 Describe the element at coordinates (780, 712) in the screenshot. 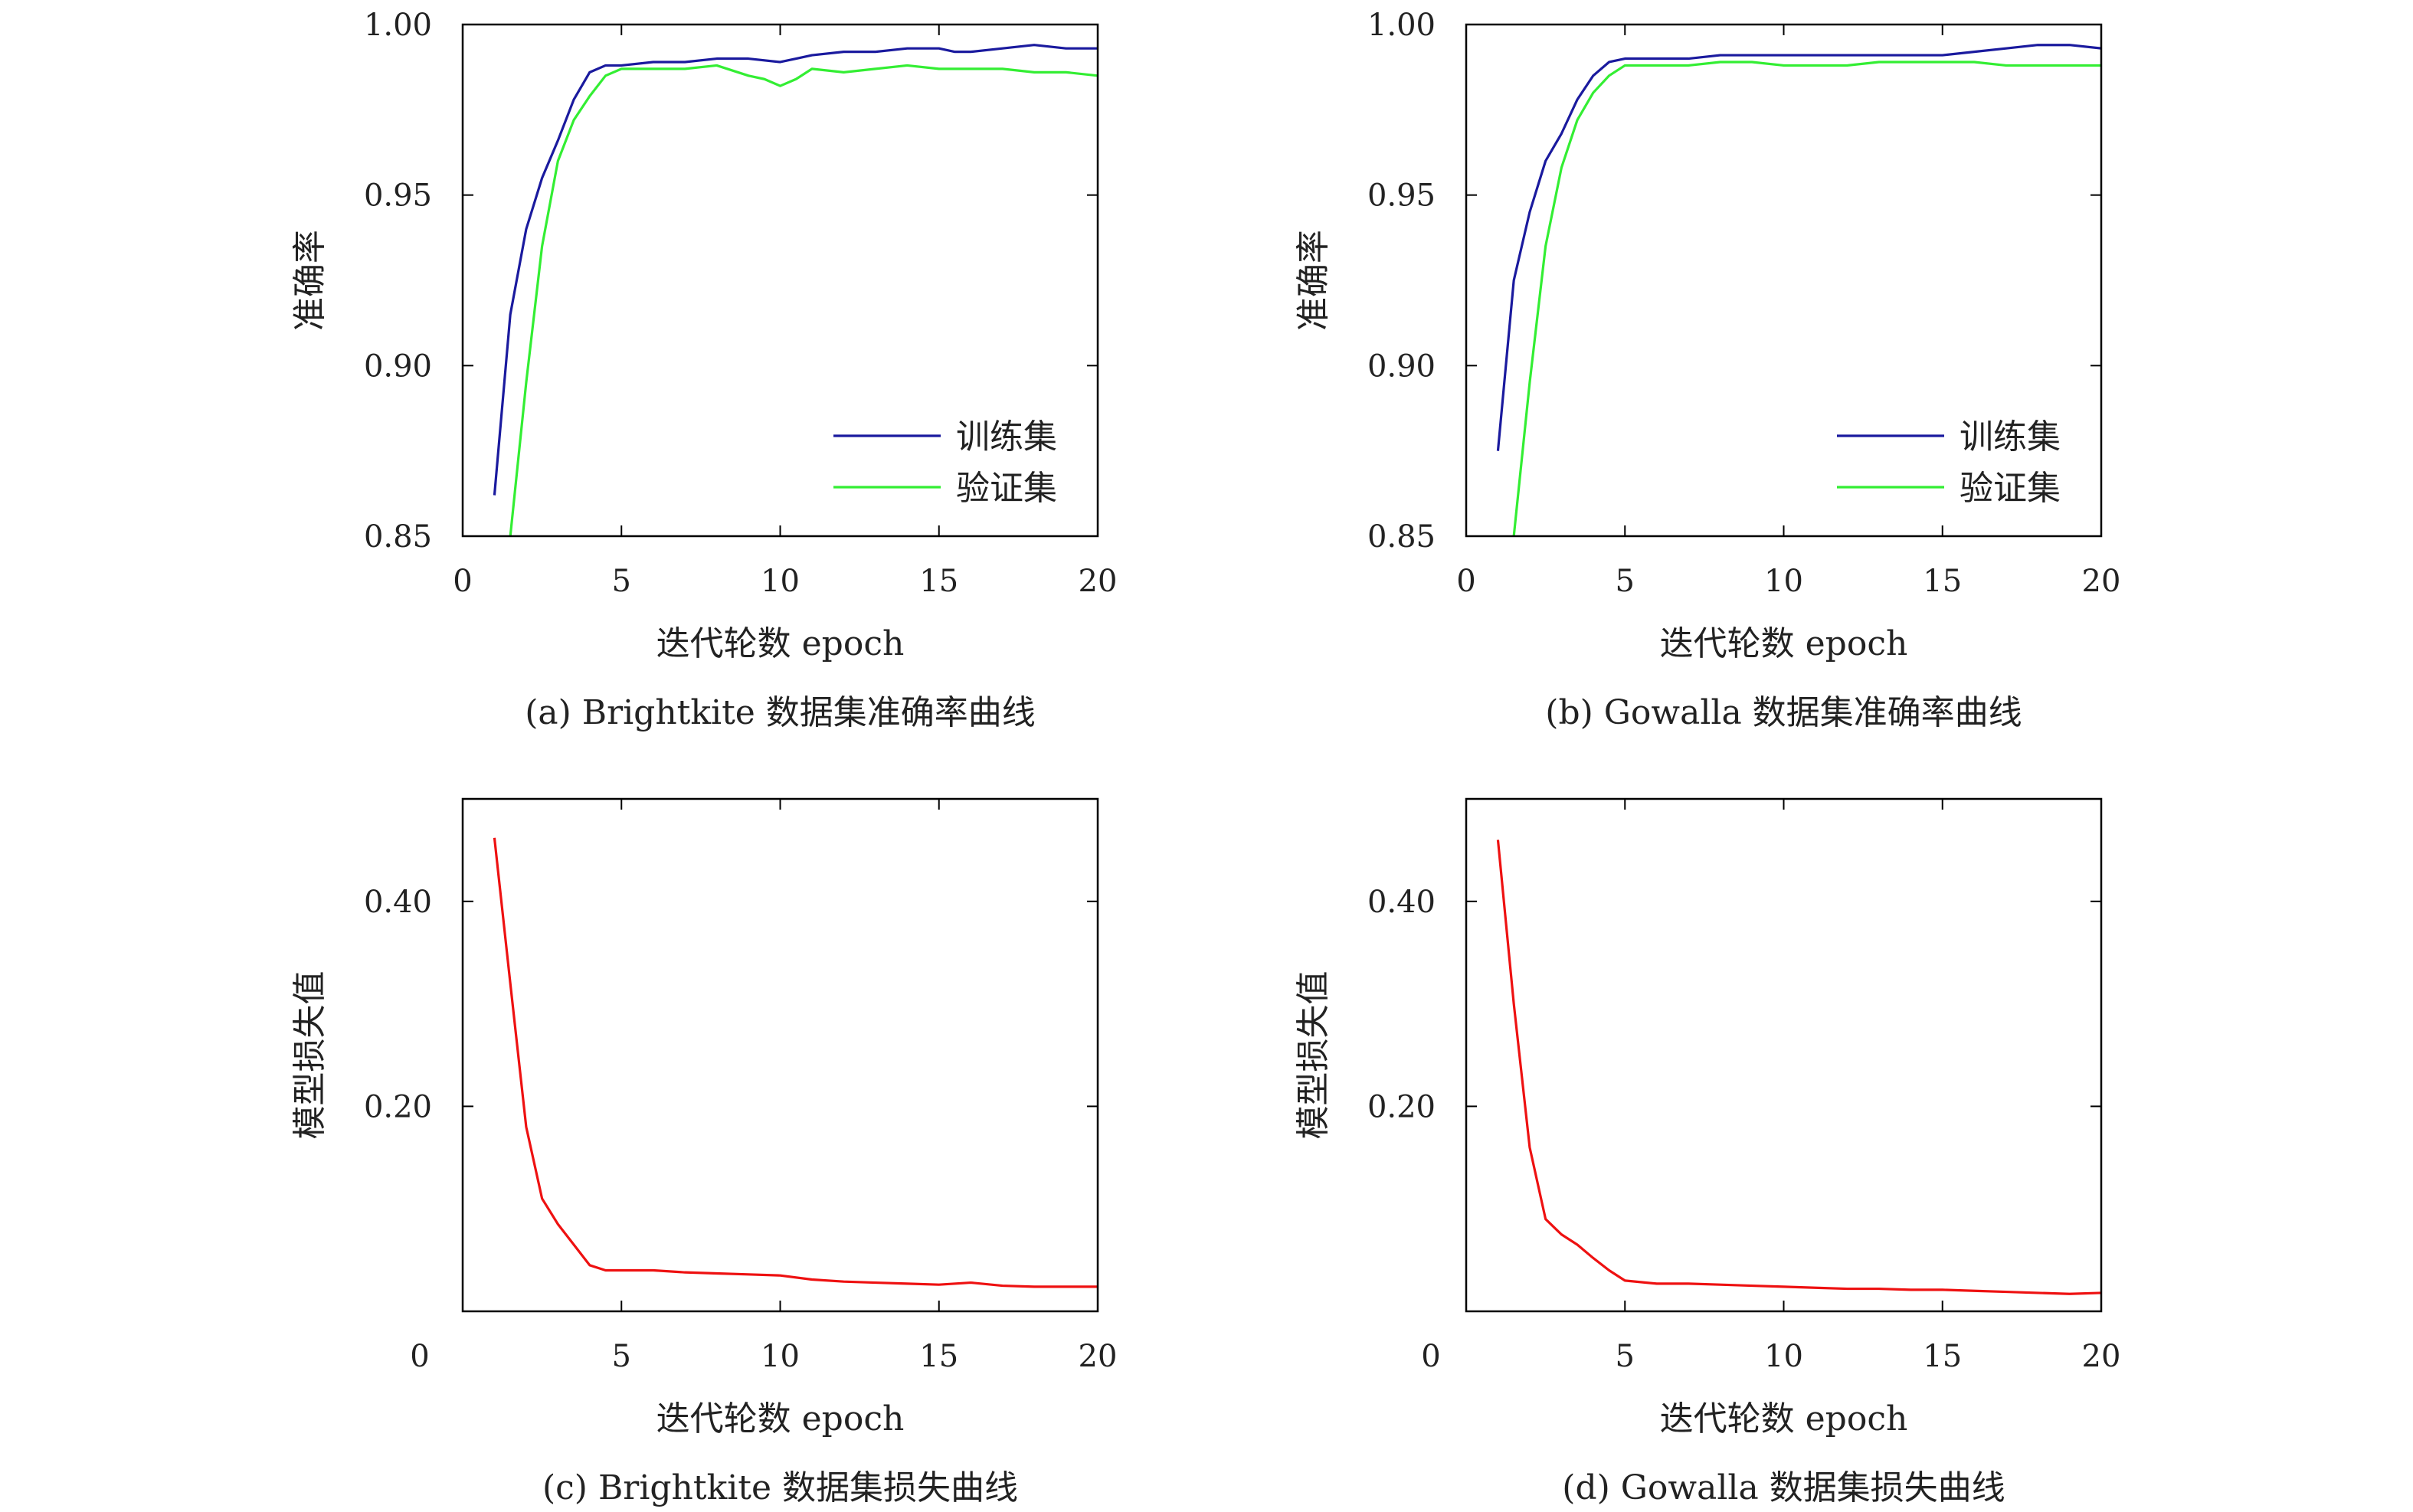

I see `chart-caption: (a) Brightkite 数据集准确率曲线` at that location.